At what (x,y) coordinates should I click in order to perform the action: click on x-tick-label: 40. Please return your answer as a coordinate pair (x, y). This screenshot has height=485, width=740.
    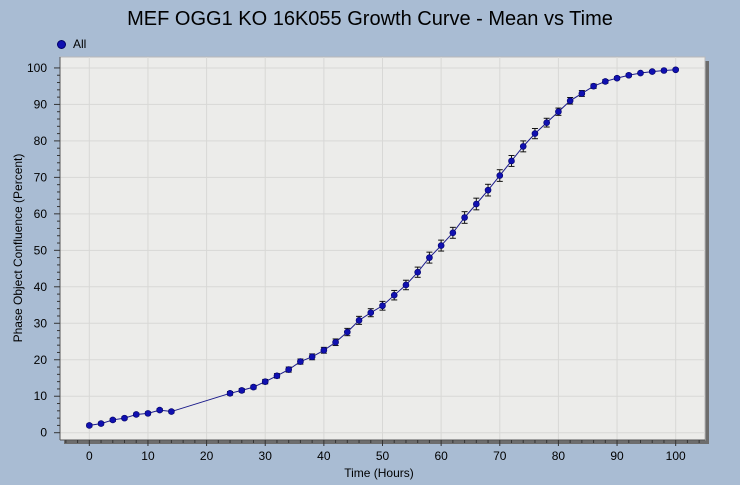
    Looking at the image, I should click on (324, 456).